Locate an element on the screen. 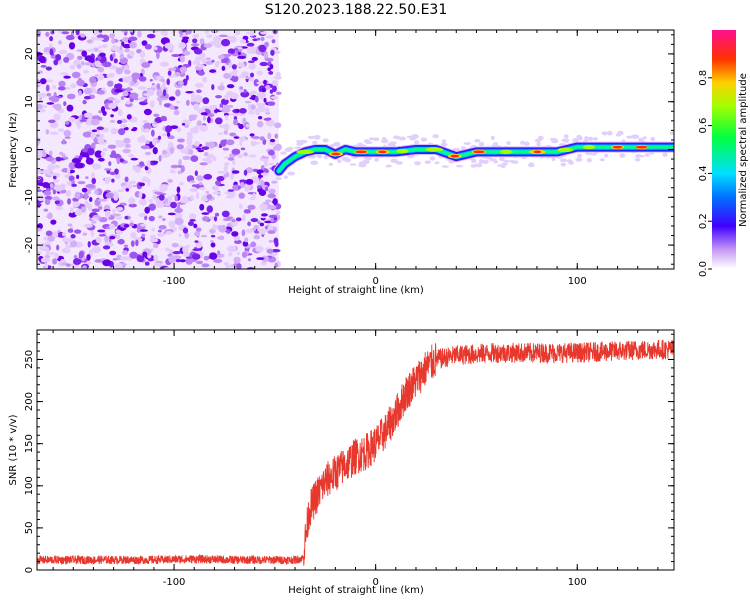 The width and height of the screenshot is (750, 600). y-tick-label: 150 is located at coordinates (29, 443).